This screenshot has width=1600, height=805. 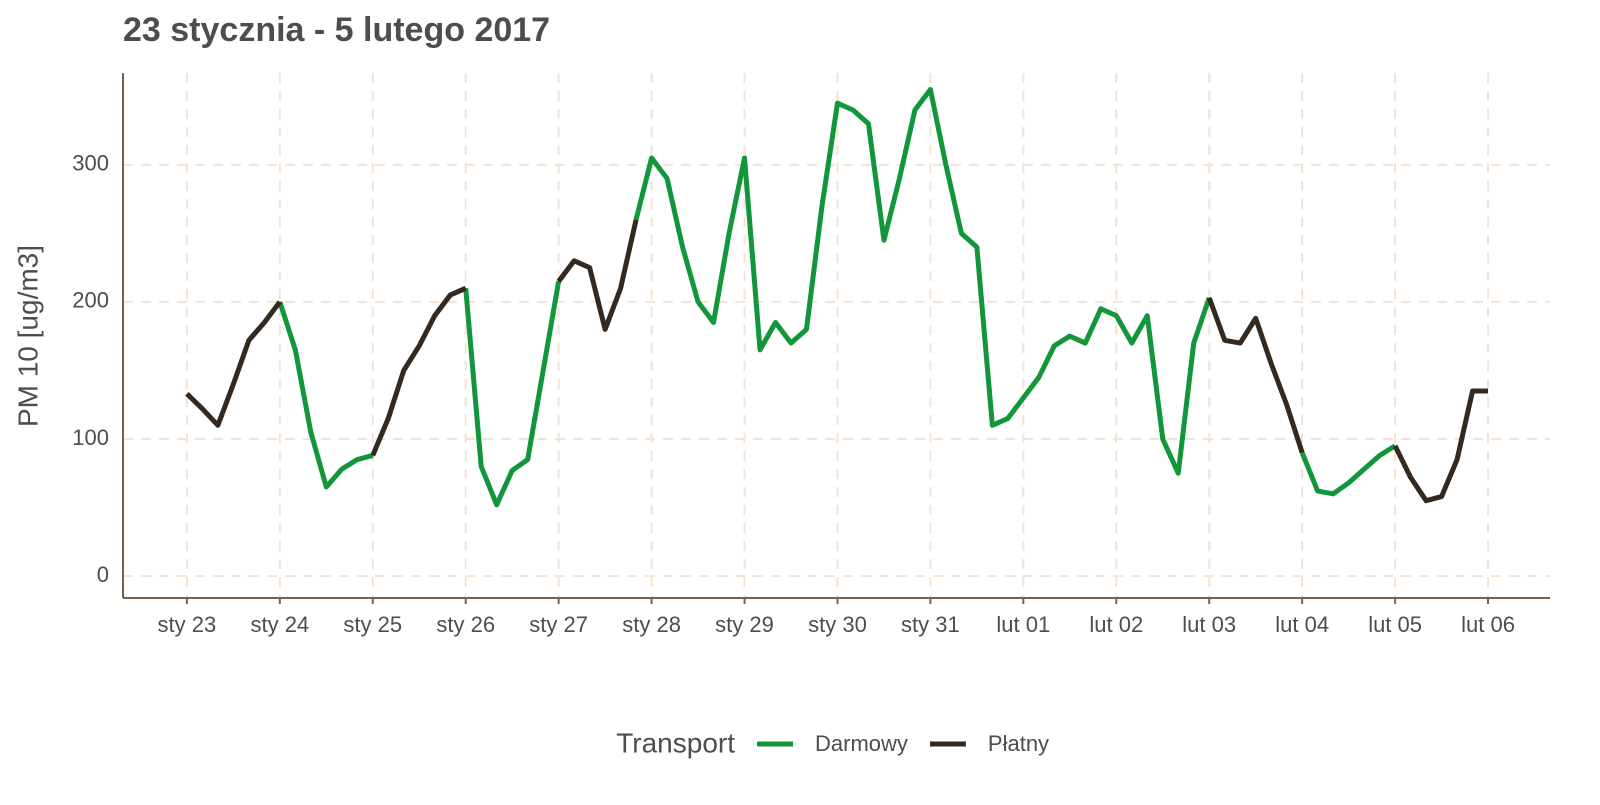 I want to click on y-axis-label: PM 10 [ug/m3], so click(x=27, y=336).